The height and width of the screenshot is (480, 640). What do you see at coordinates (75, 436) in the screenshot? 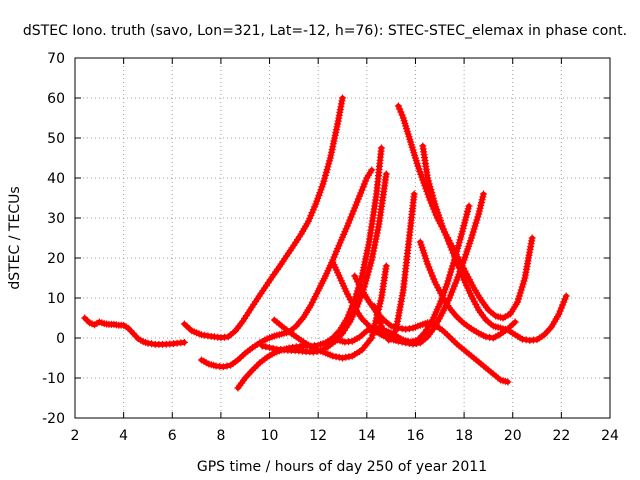
I see `x-tick-label: 2` at bounding box center [75, 436].